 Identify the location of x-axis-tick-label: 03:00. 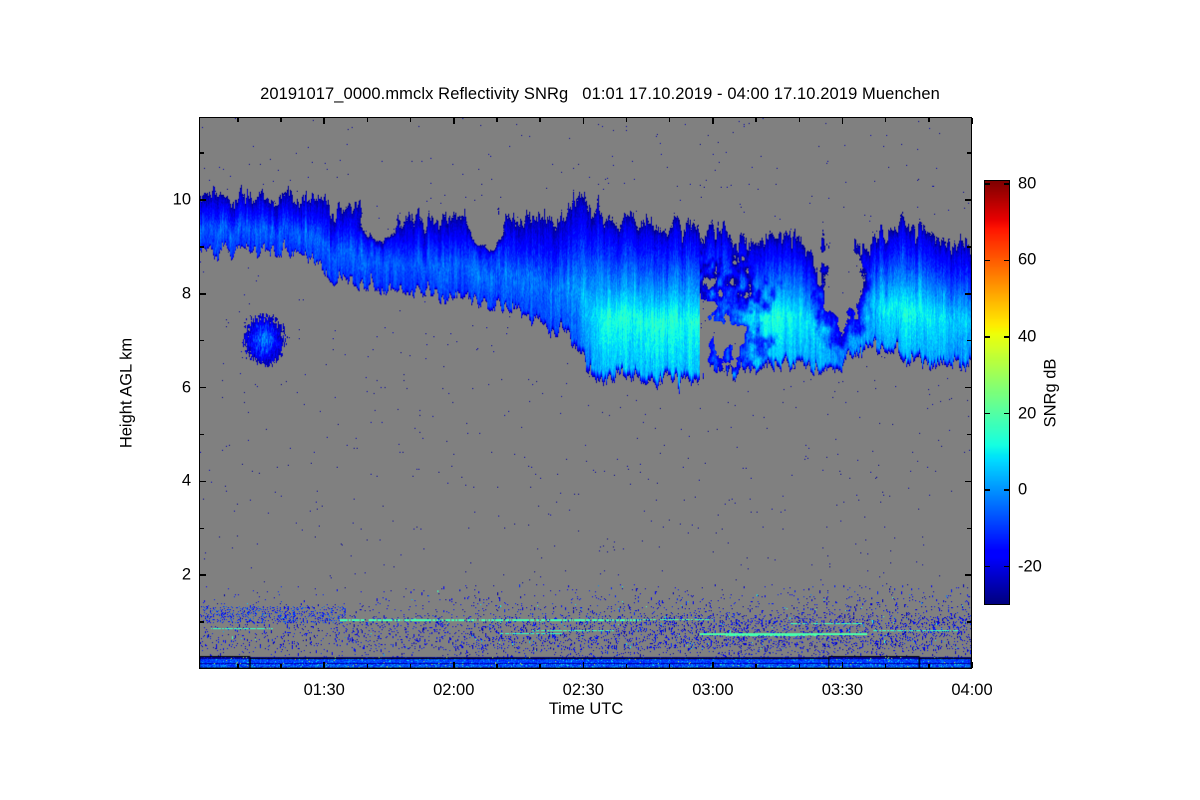
(713, 690).